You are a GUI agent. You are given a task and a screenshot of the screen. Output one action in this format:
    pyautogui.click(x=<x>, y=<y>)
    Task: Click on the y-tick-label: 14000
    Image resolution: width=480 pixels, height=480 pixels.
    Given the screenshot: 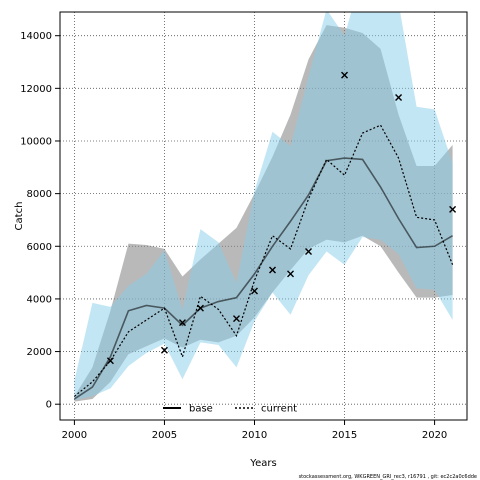 What is the action you would take?
    pyautogui.click(x=36, y=36)
    